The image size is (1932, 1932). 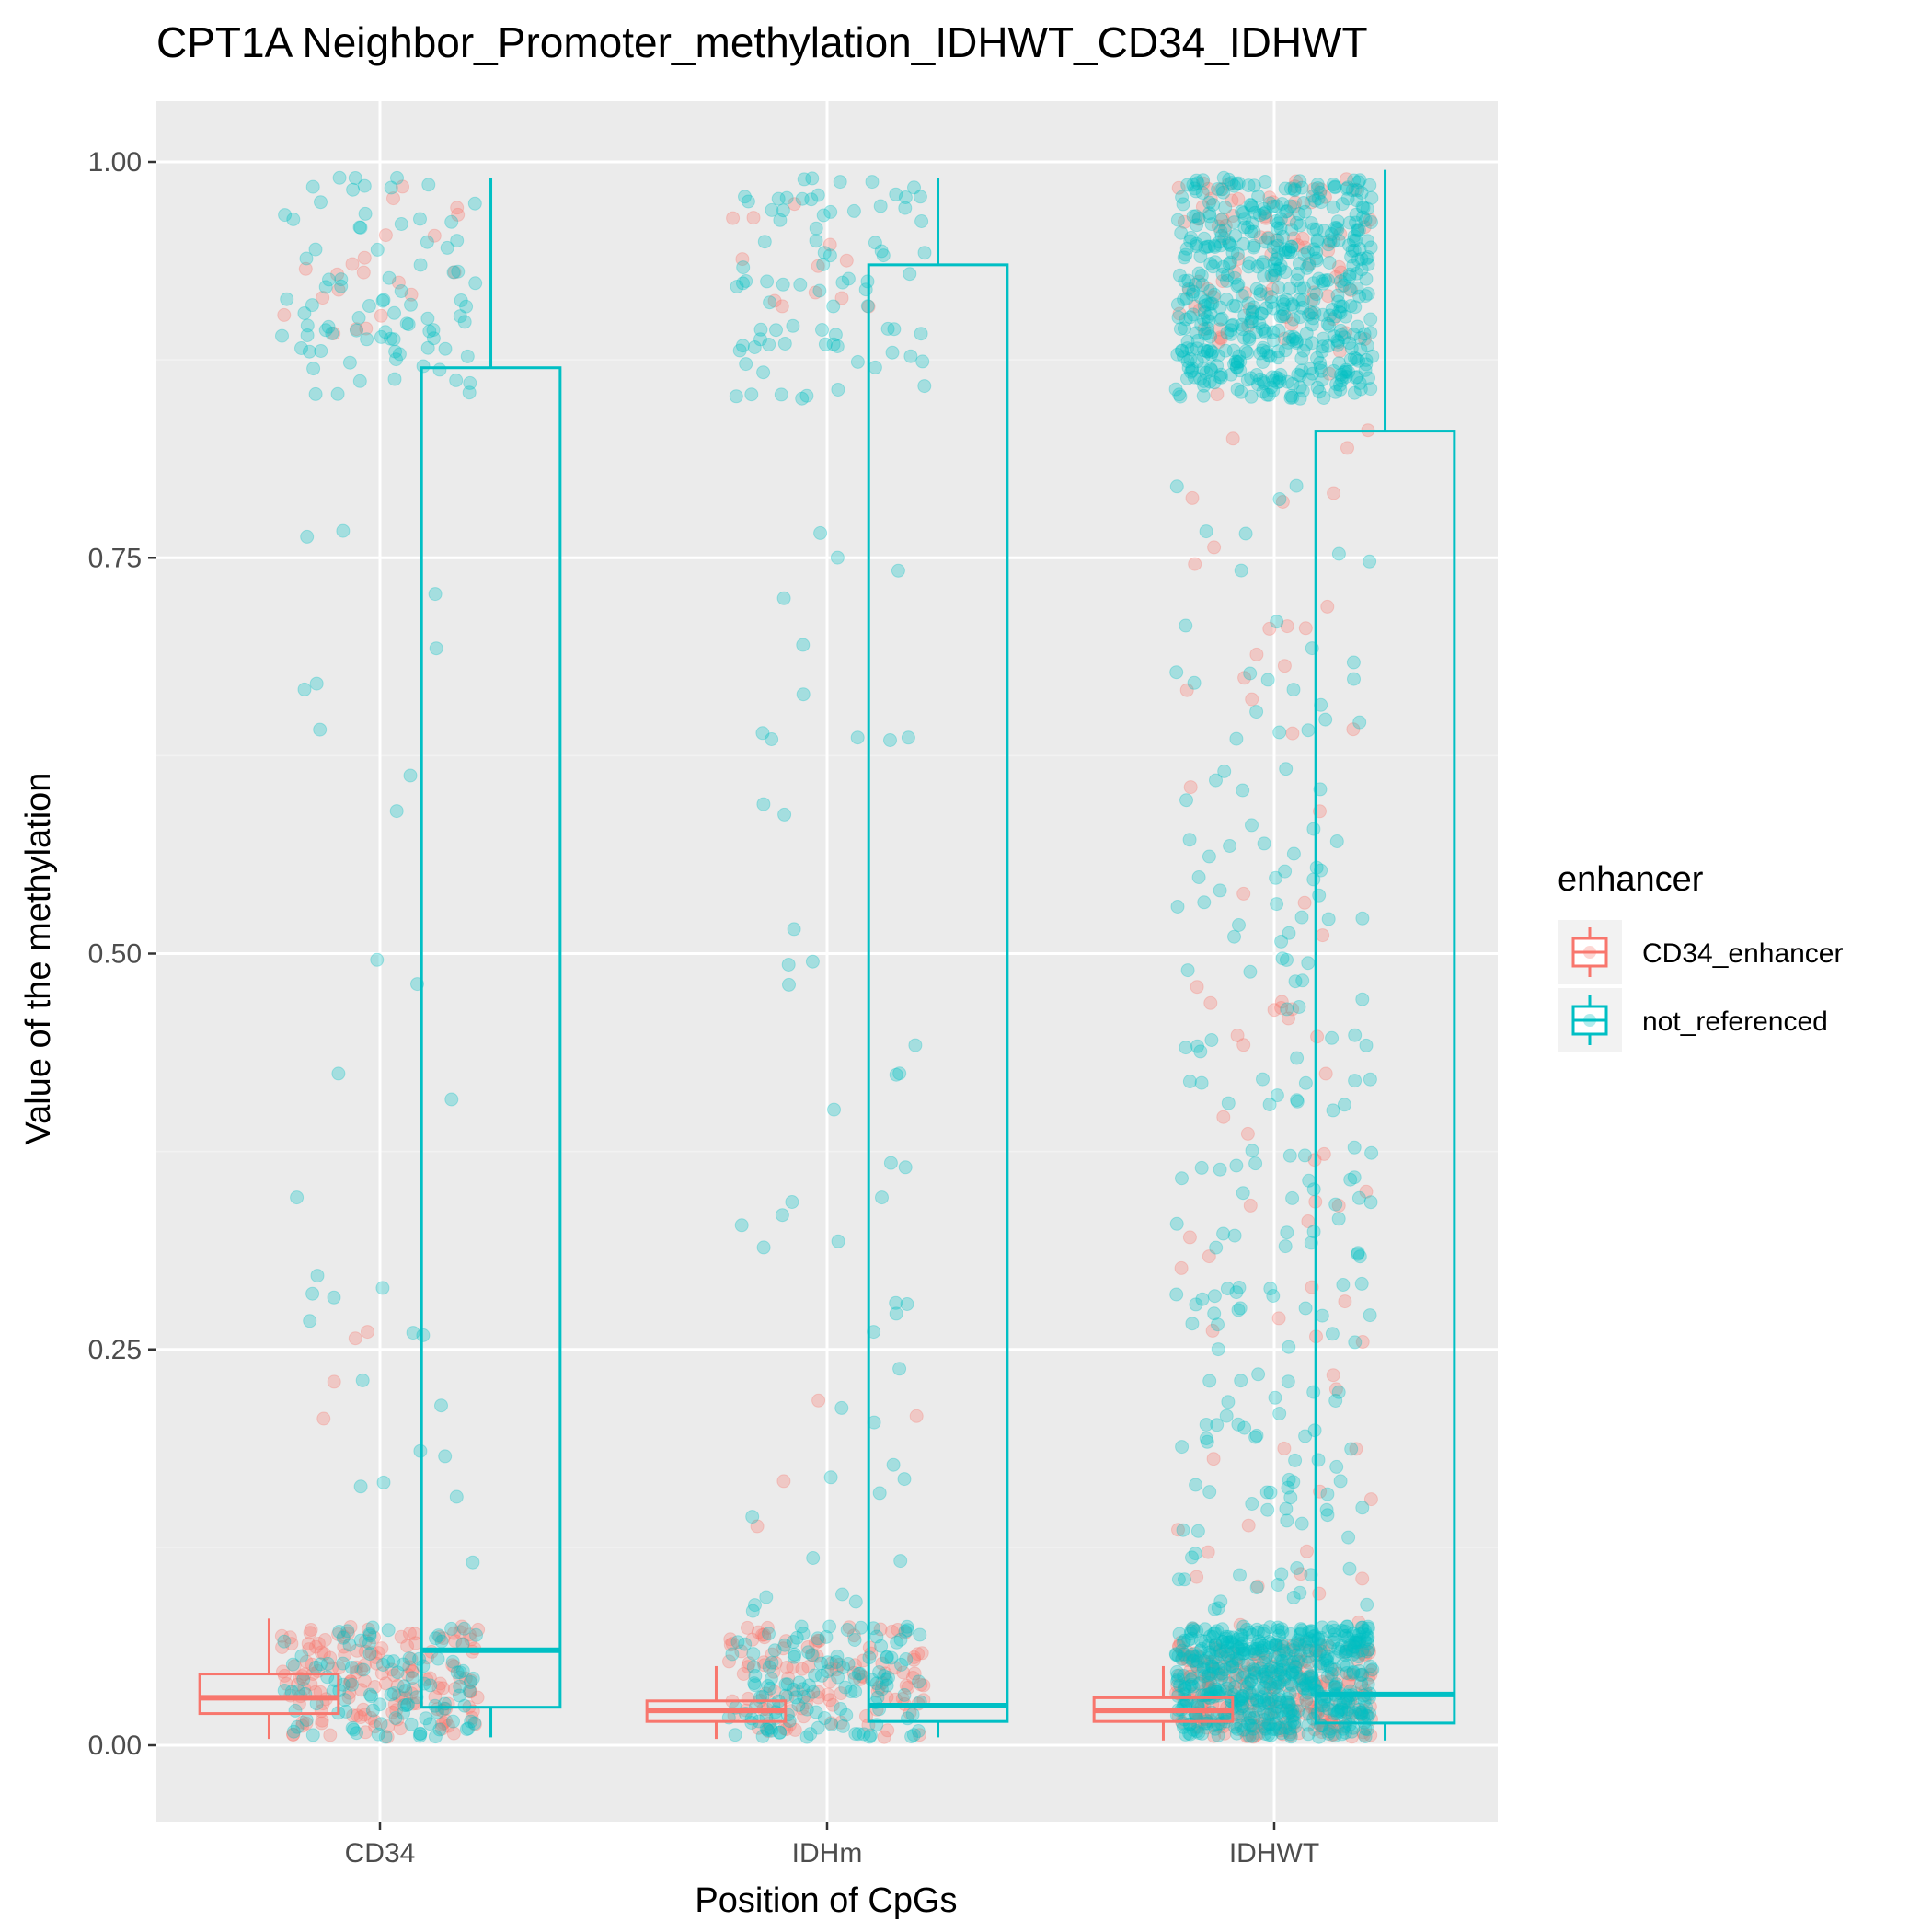 I want to click on box-iqr, so click(x=491, y=1037).